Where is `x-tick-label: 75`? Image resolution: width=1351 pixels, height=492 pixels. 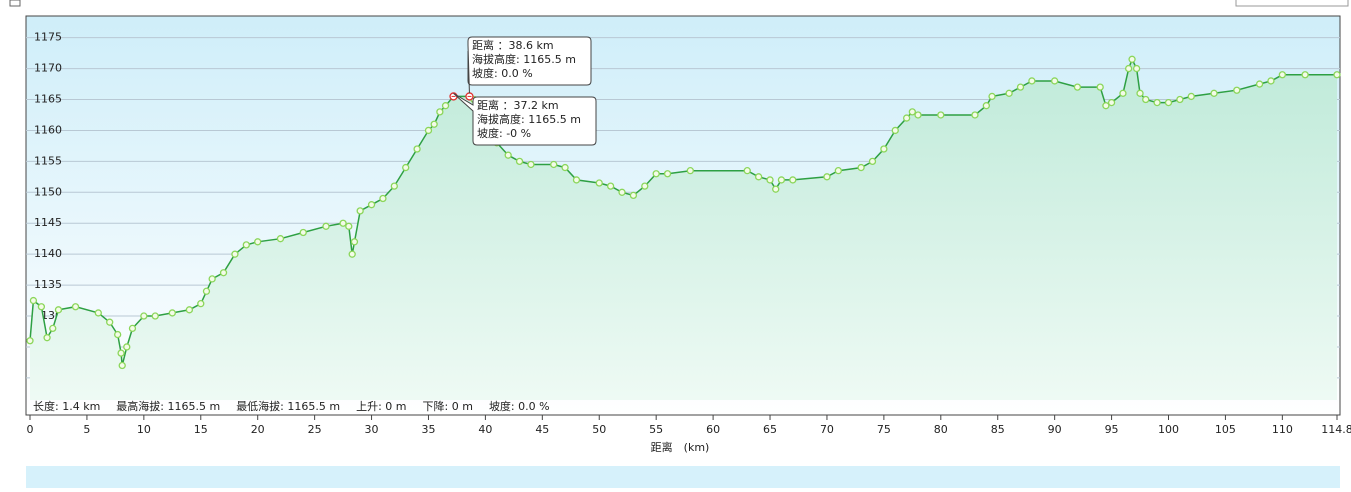 x-tick-label: 75 is located at coordinates (884, 429).